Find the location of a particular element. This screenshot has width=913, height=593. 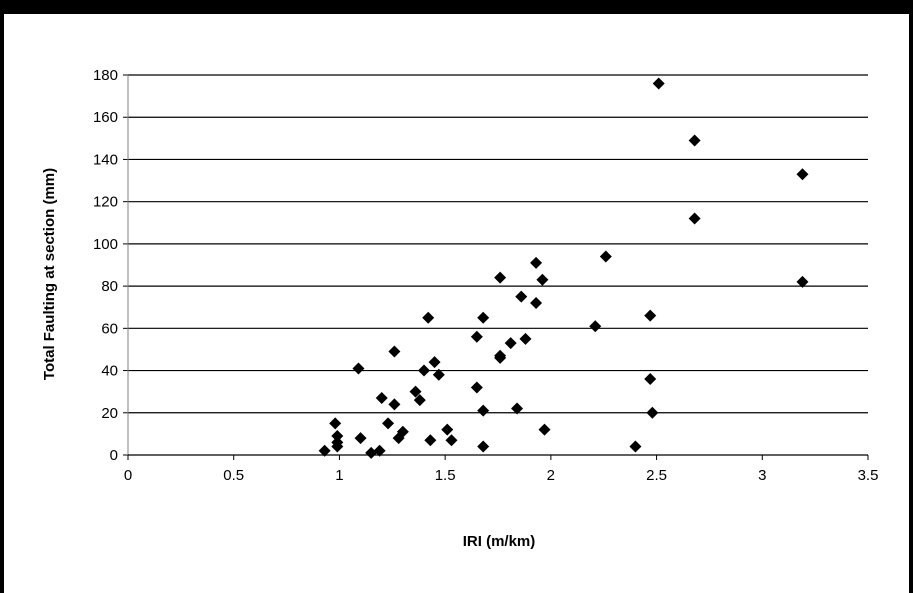

x-tick-label-5: 2.5 is located at coordinates (656, 475).